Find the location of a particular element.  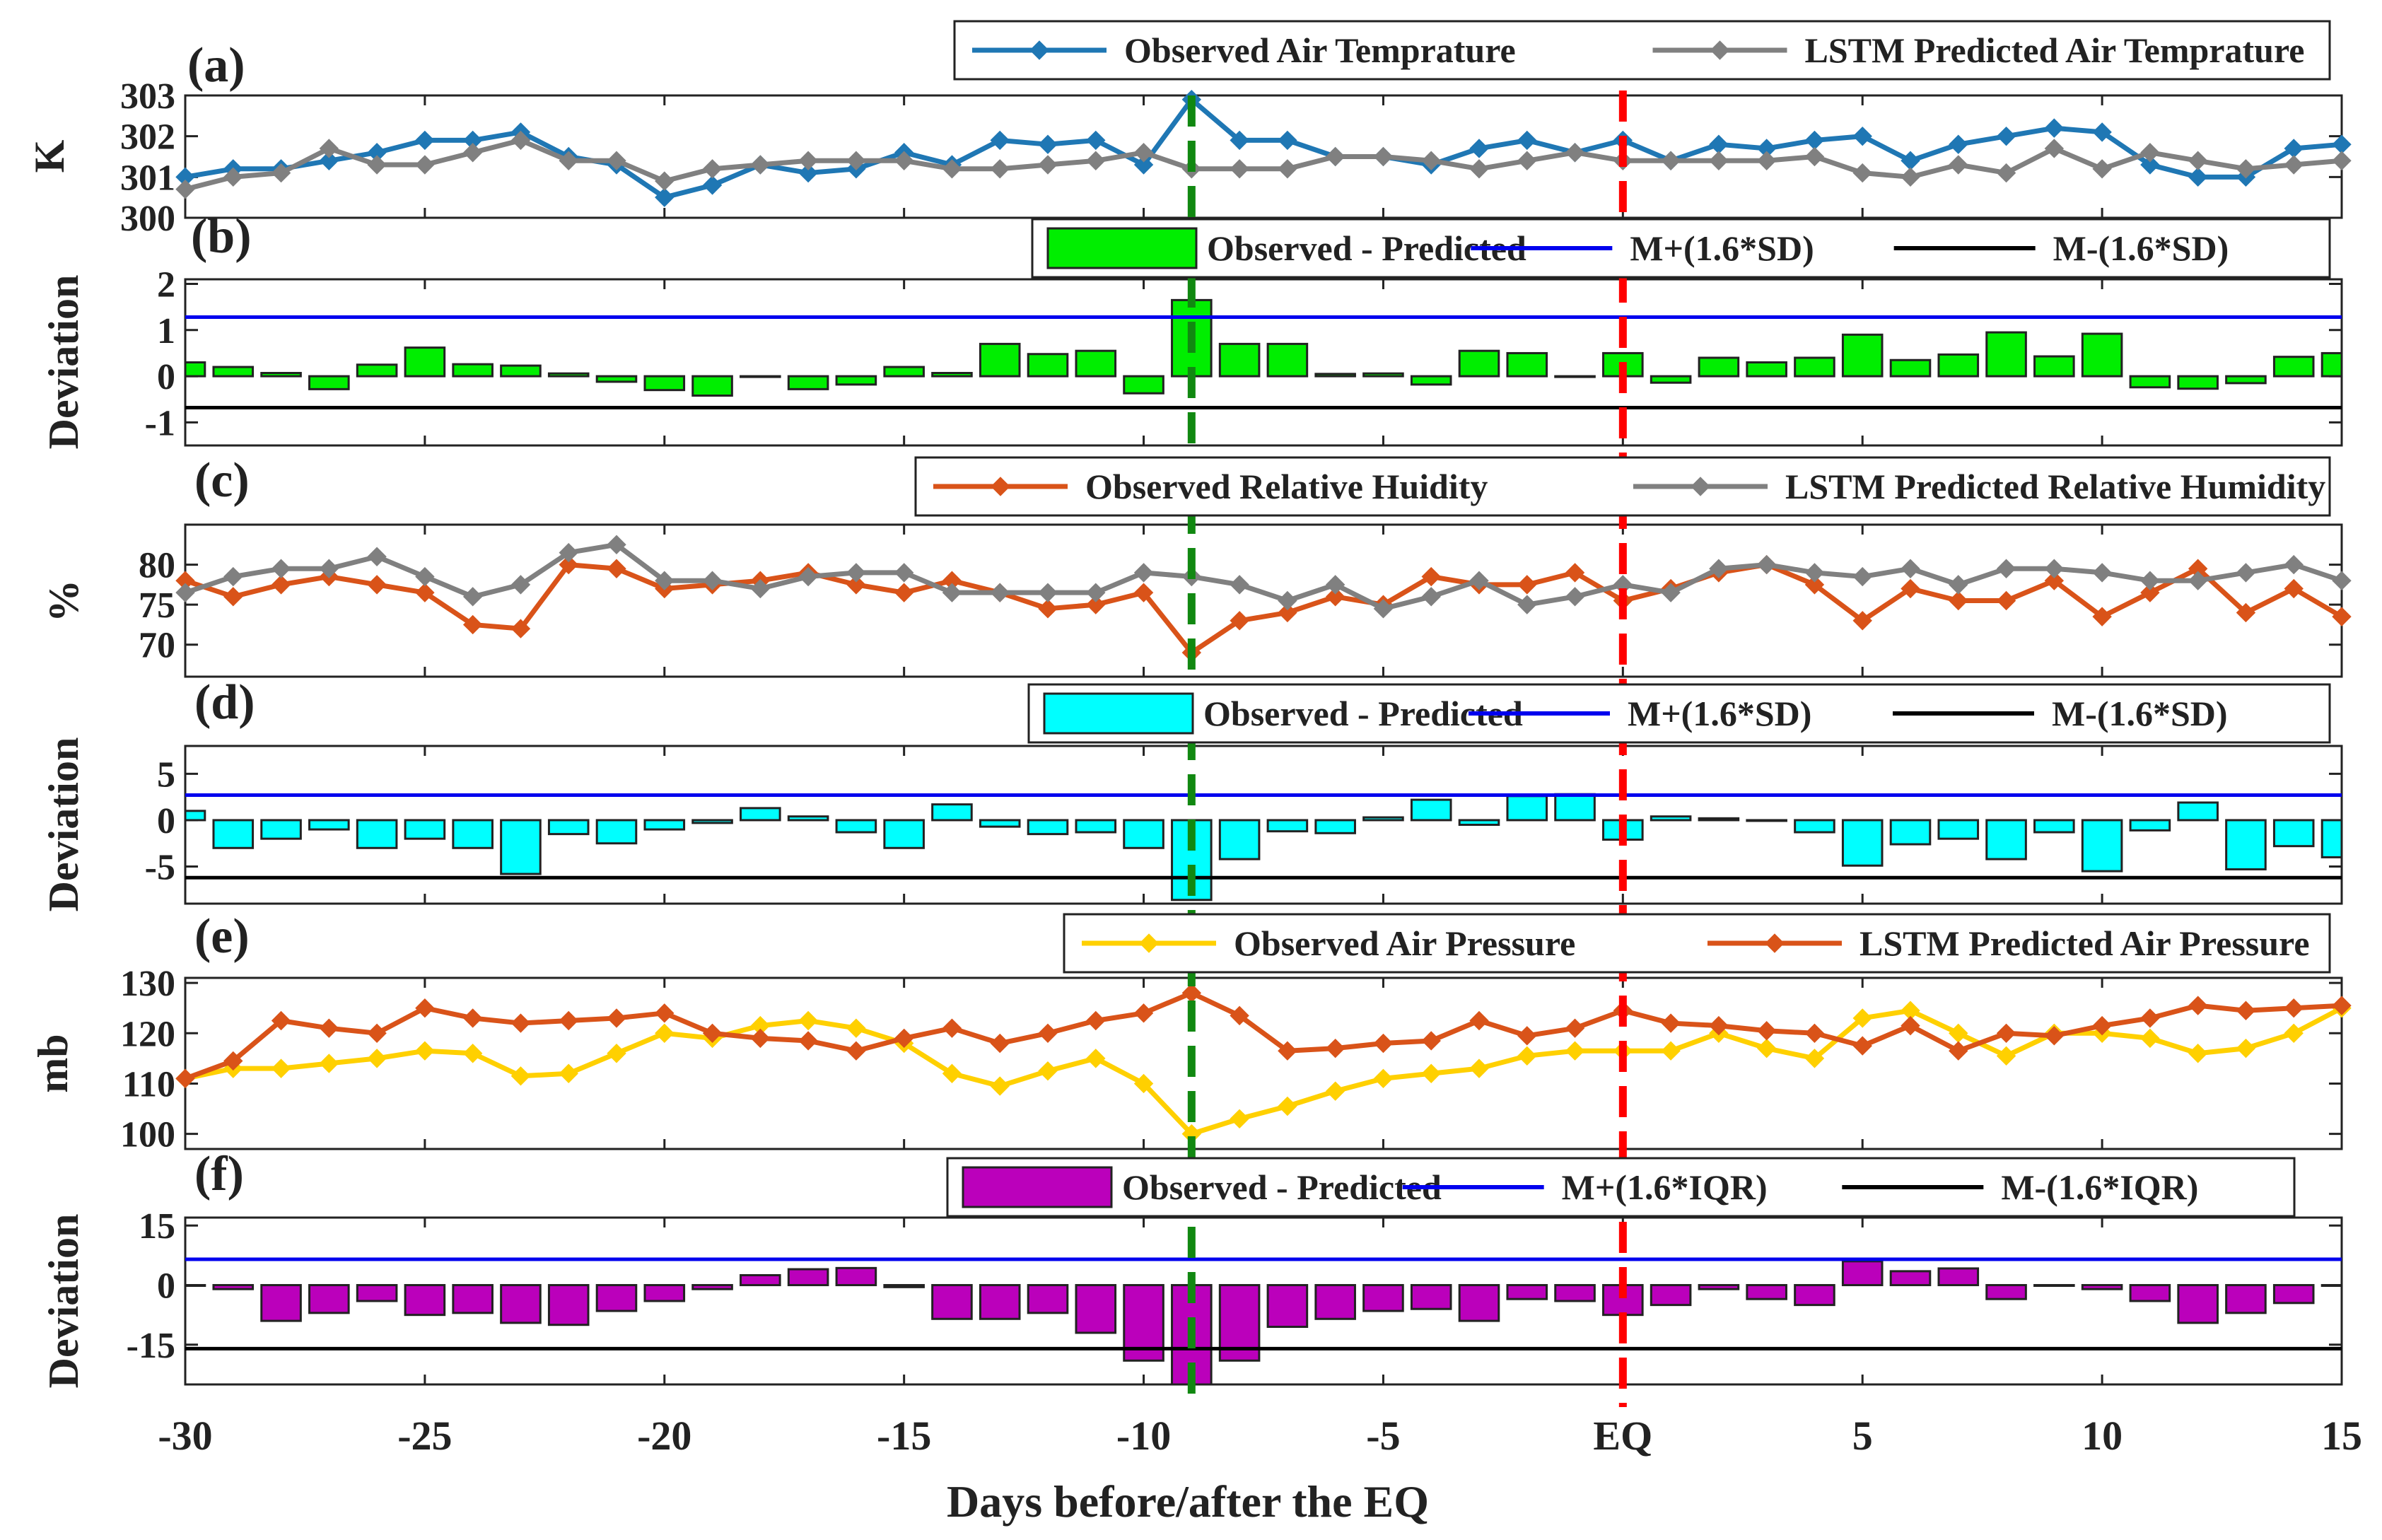

y-tick-label: -15 is located at coordinates (151, 1346).